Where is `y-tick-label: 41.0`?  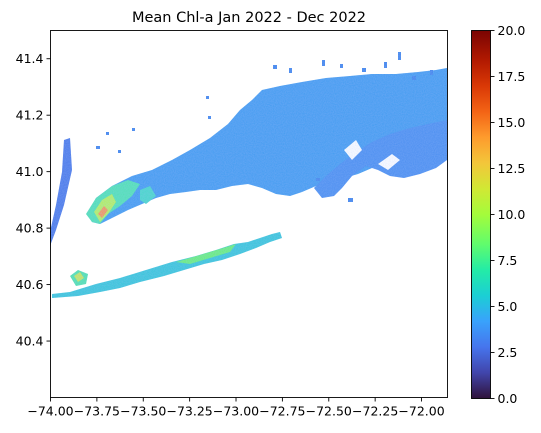 y-tick-label: 41.0 is located at coordinates (30, 171).